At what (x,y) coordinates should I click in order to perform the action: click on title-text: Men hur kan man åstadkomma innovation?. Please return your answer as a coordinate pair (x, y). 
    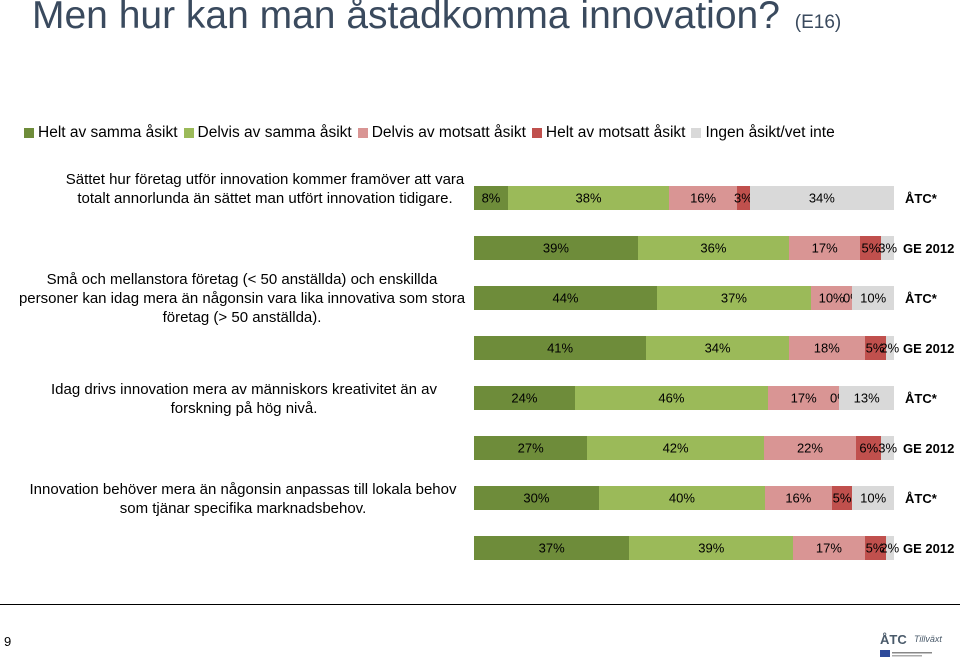
    Looking at the image, I should click on (406, 18).